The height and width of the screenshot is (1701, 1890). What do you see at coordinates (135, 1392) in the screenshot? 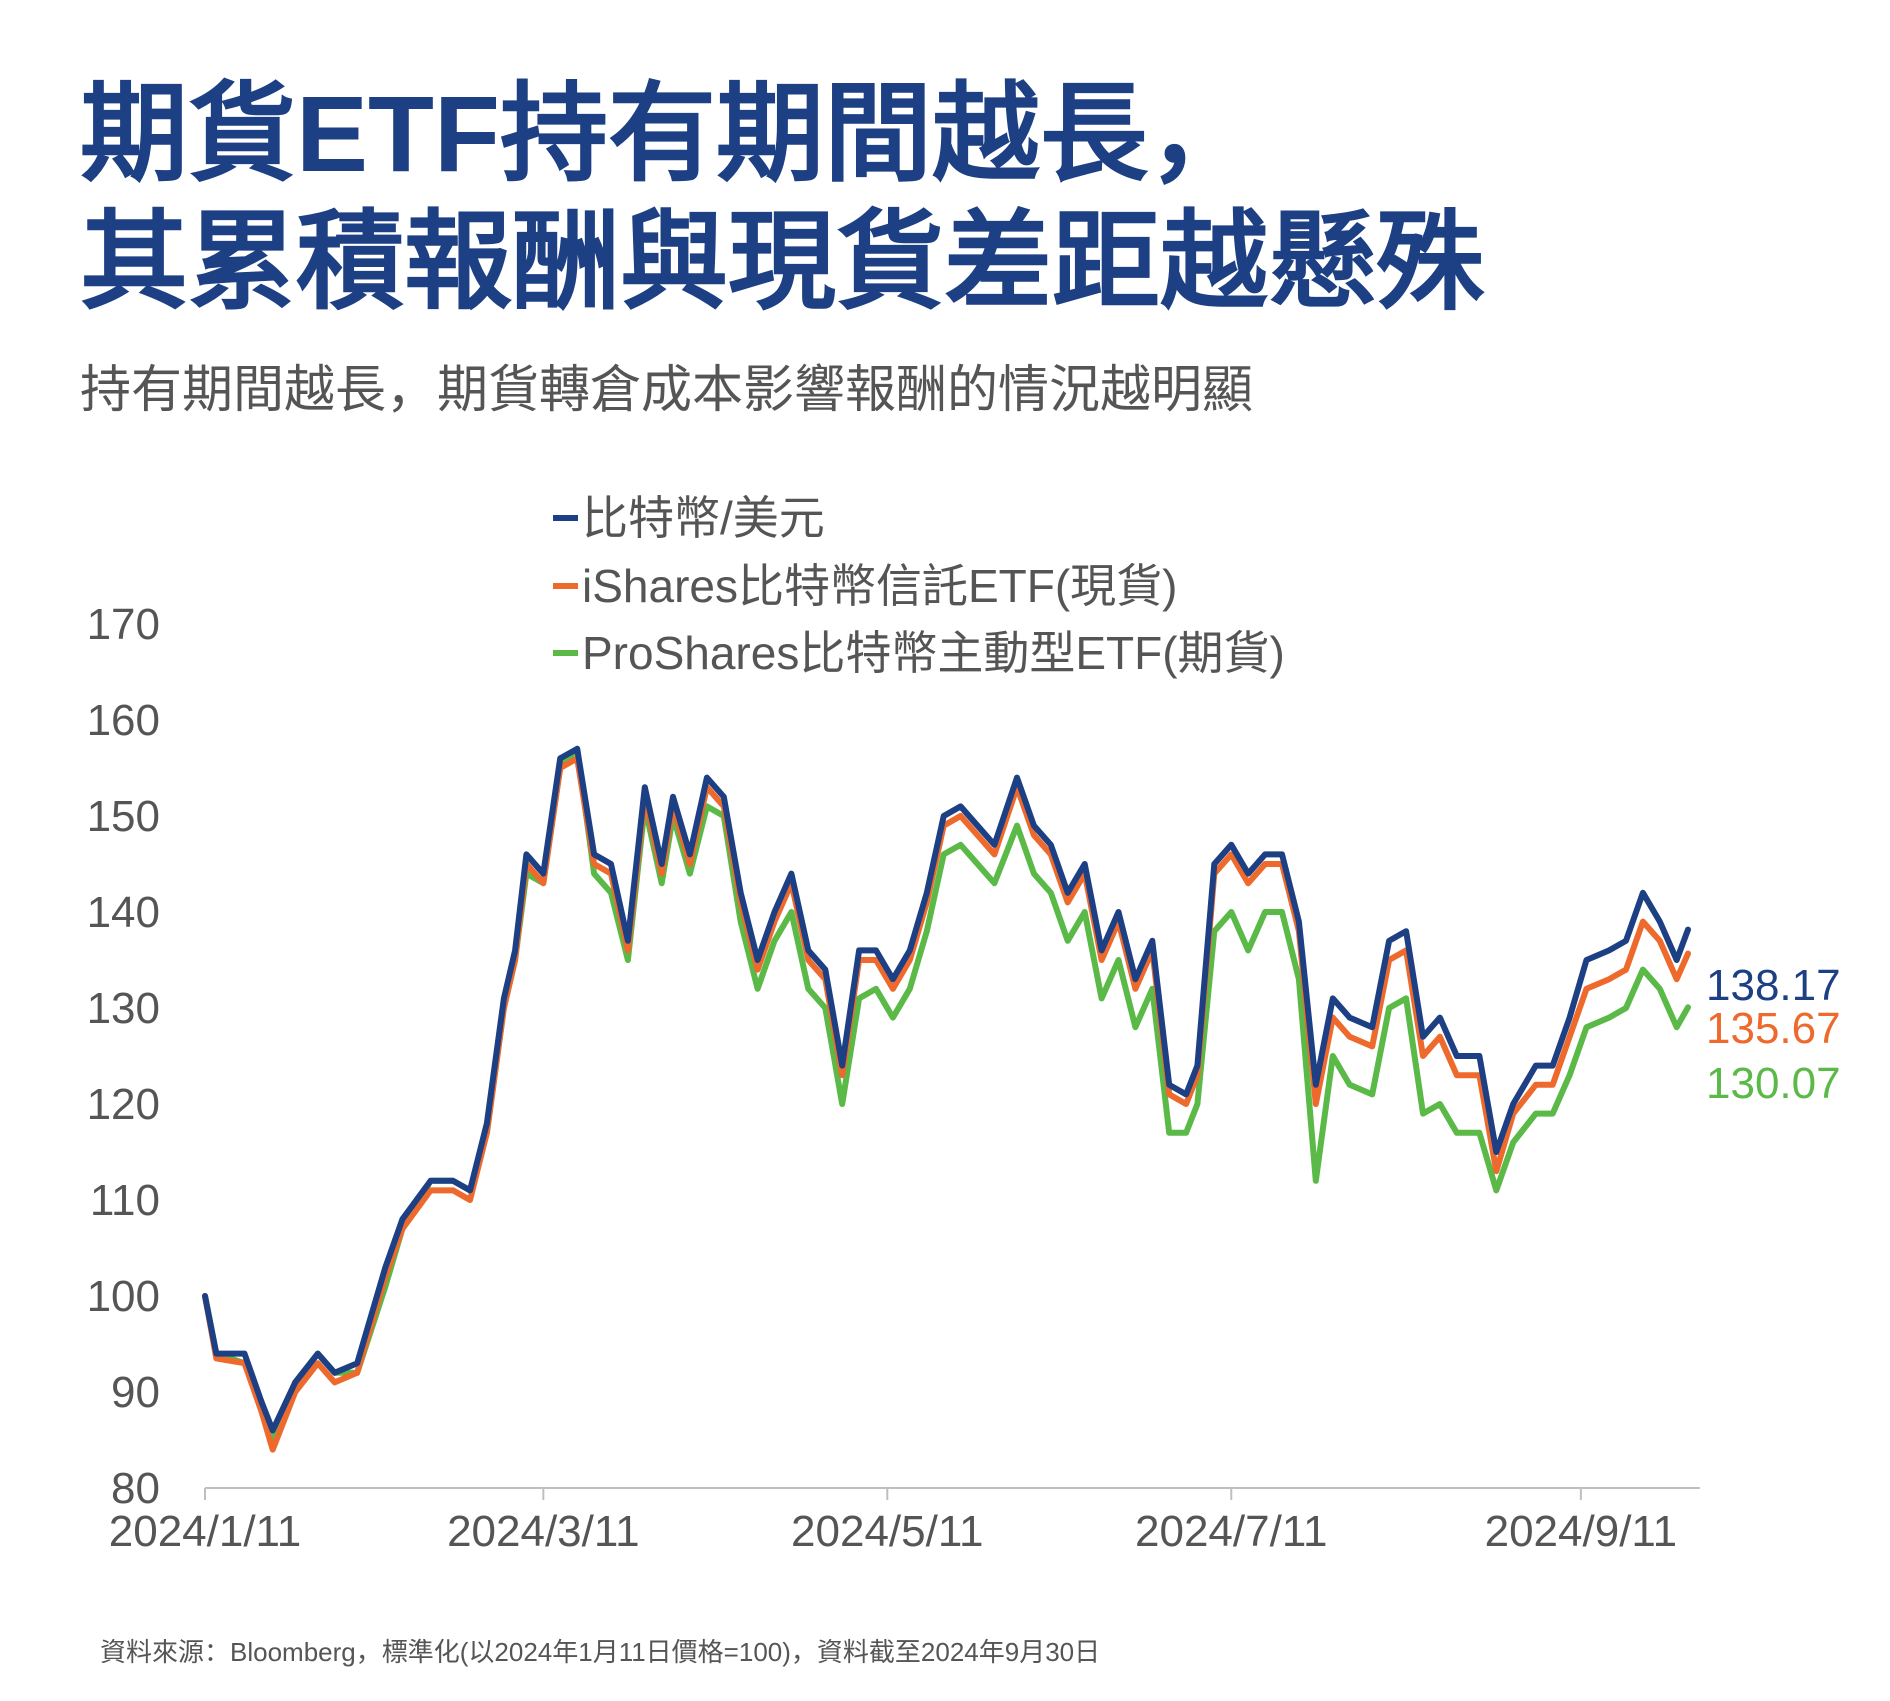
I see `y-tick-label: 90` at bounding box center [135, 1392].